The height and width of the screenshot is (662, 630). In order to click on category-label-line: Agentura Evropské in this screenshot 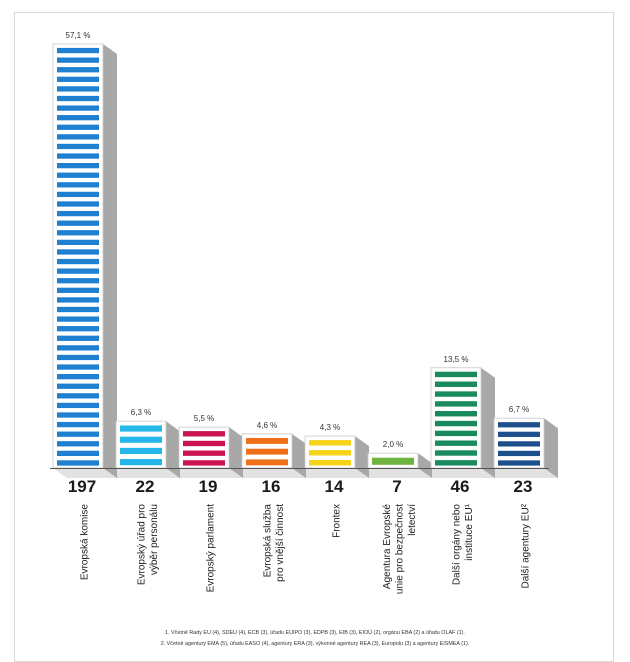, I will do `click(387, 546)`.